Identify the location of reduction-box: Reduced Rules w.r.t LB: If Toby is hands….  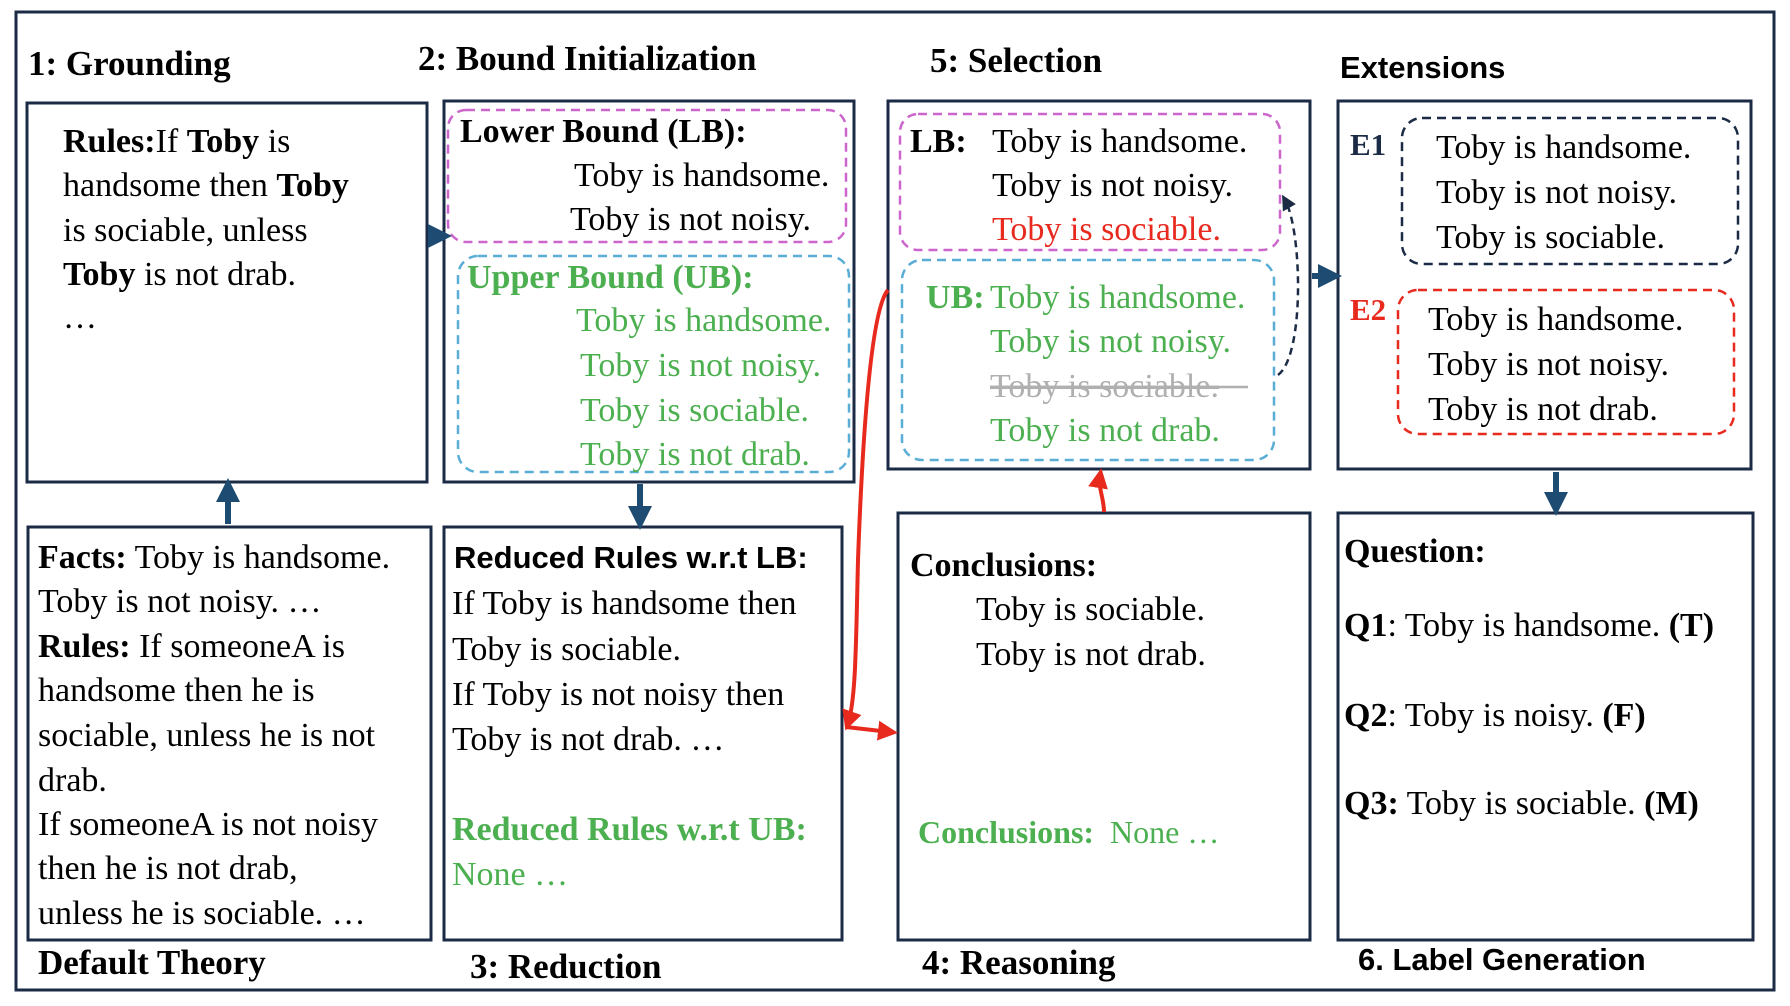
(643, 733).